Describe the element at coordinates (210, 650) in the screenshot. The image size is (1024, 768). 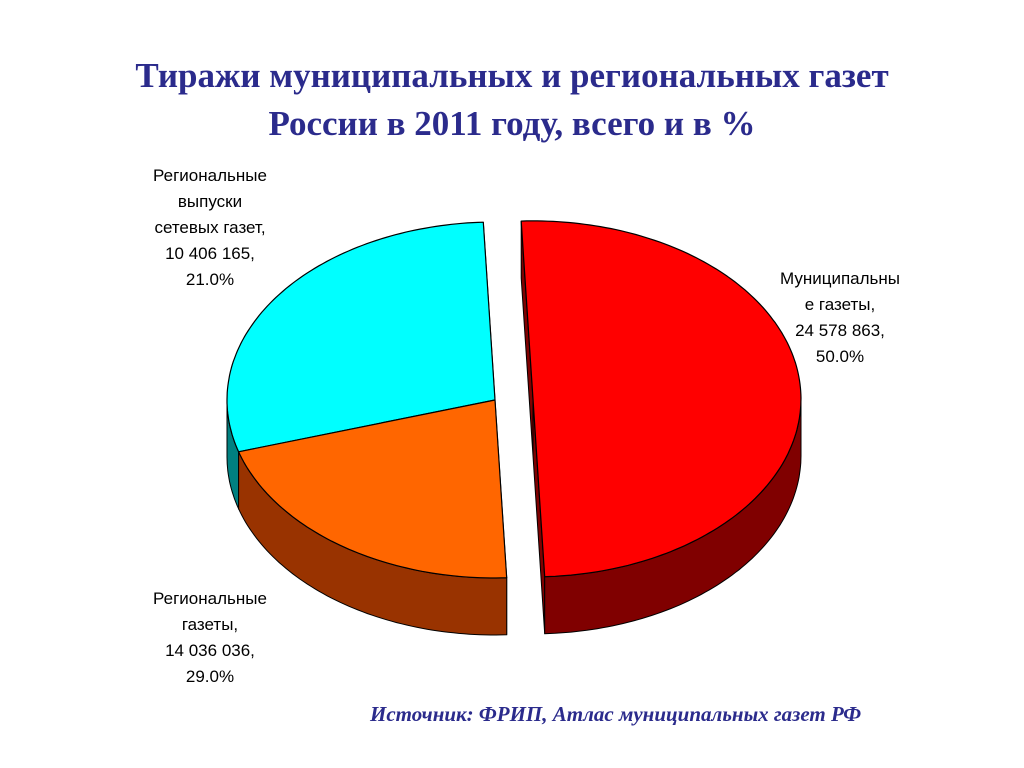
I see `slice-label-regional-value: 14 036 036,` at that location.